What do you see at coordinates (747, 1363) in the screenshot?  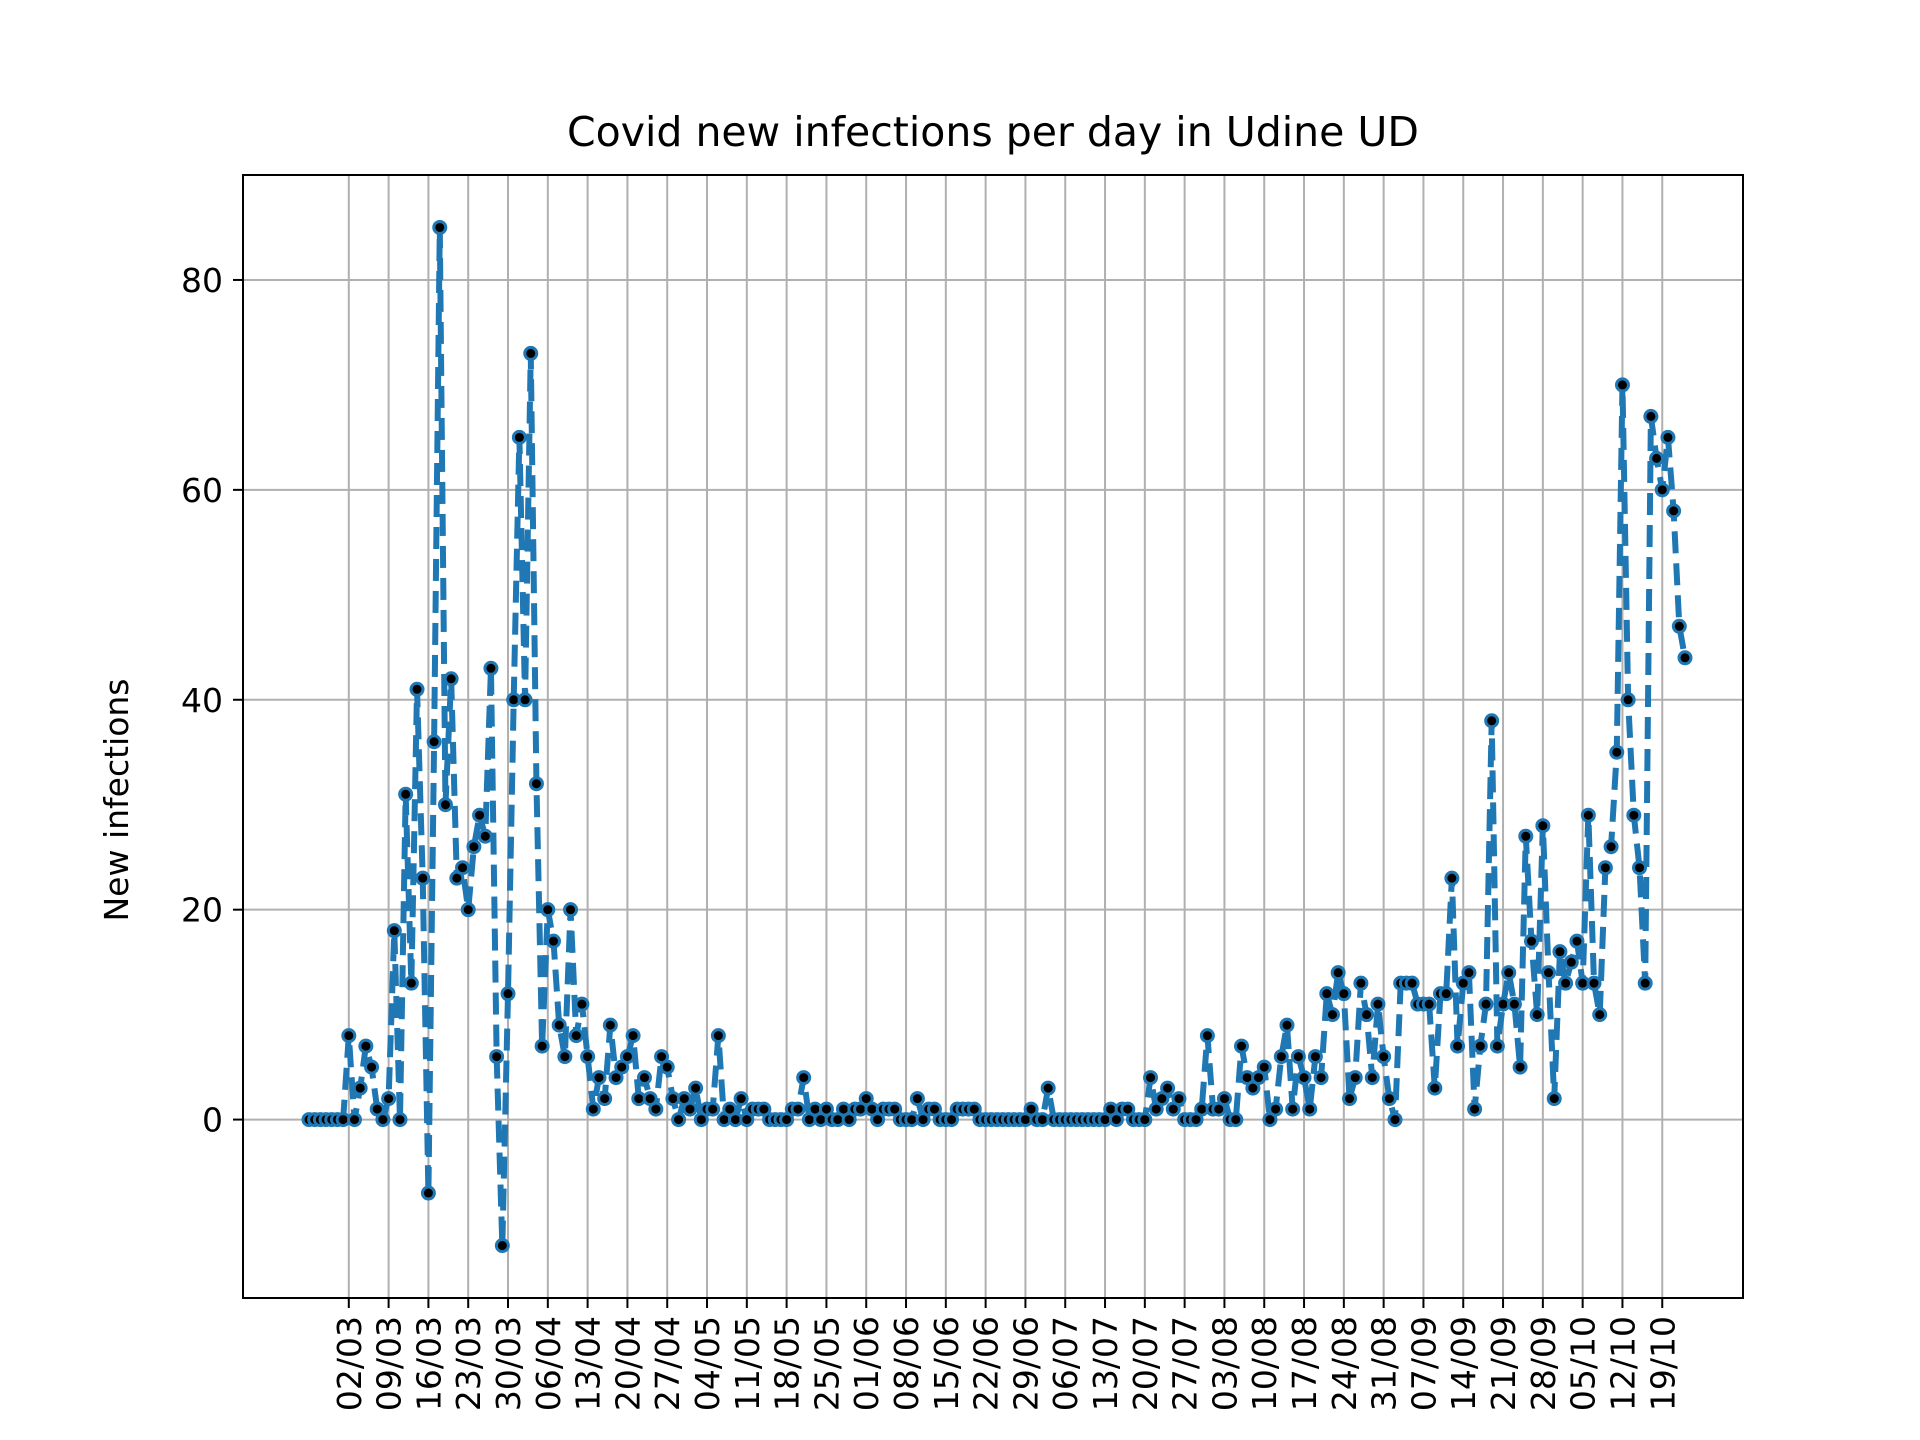 I see `x-tick-label: 11/05` at bounding box center [747, 1363].